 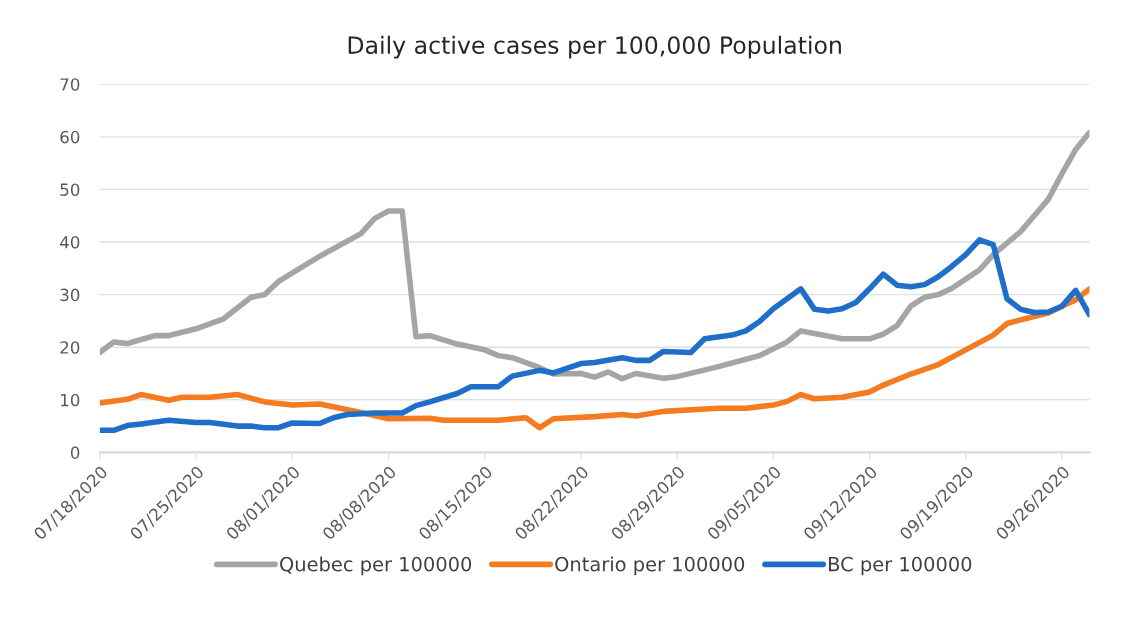 What do you see at coordinates (70, 295) in the screenshot?
I see `y-tick-label: 30` at bounding box center [70, 295].